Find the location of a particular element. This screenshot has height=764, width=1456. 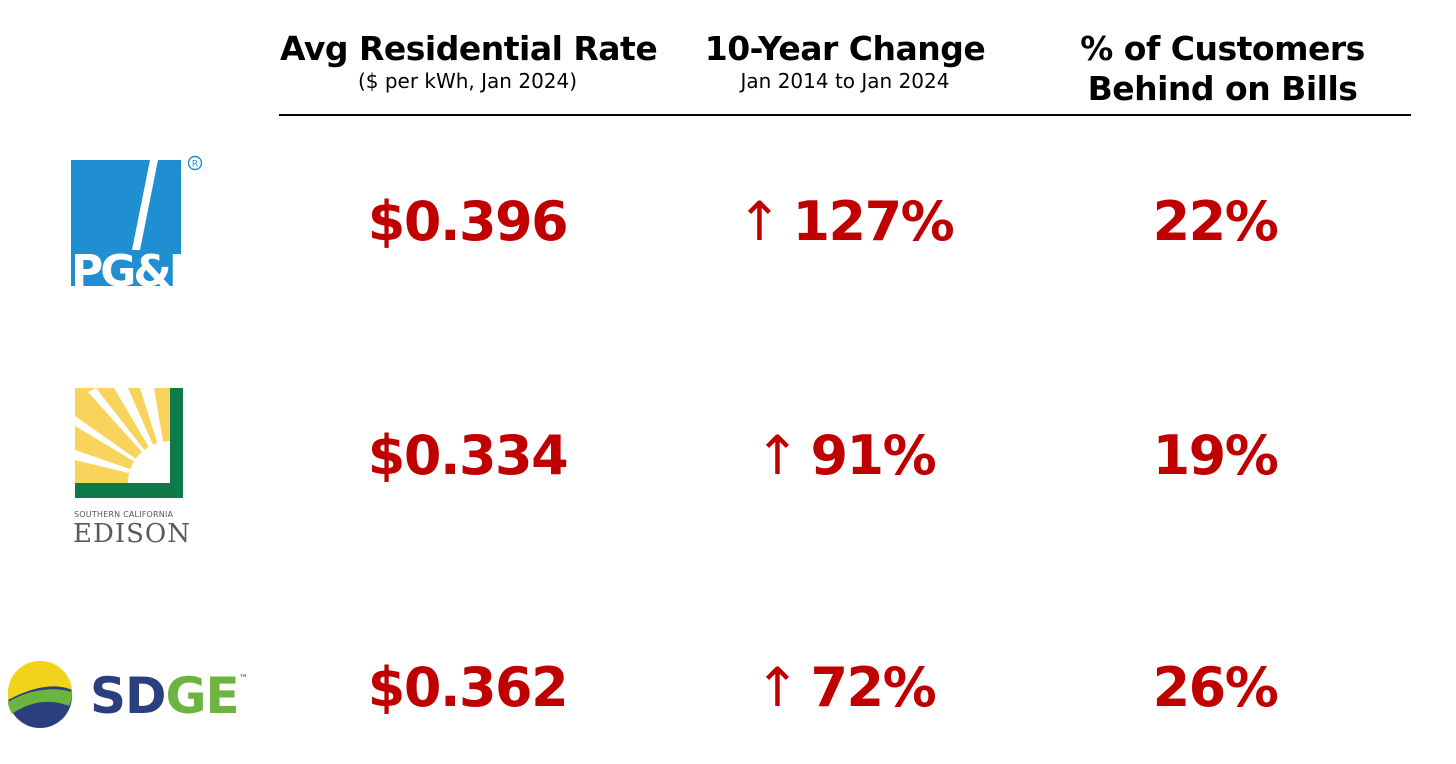

sce-change-percent: 91% is located at coordinates (873, 455).